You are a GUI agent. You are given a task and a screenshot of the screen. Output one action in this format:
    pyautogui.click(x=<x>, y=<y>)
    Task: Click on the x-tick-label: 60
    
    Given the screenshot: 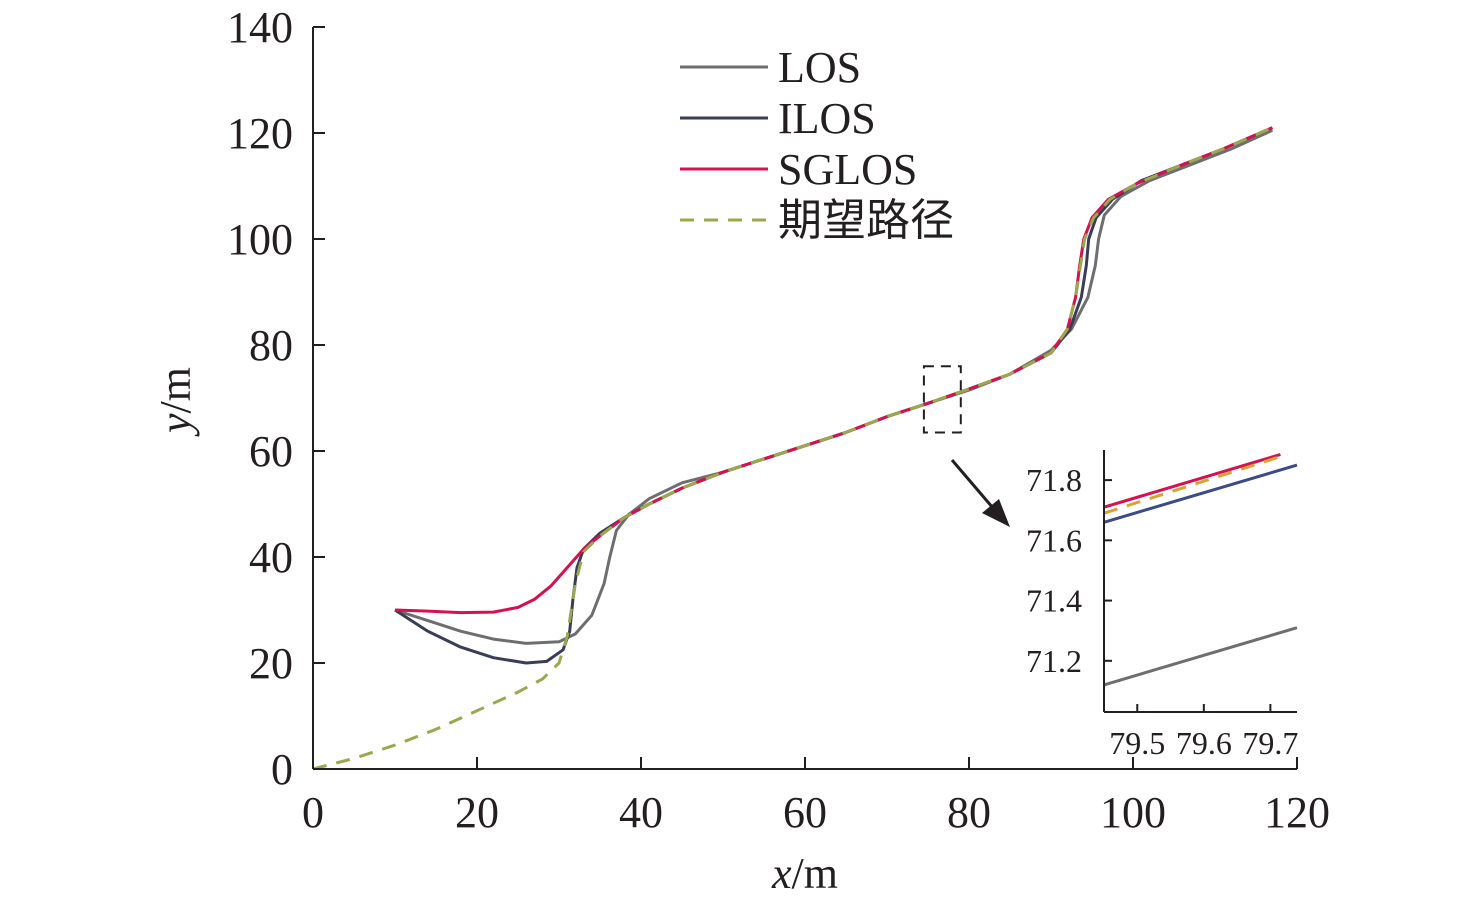 What is the action you would take?
    pyautogui.click(x=805, y=812)
    